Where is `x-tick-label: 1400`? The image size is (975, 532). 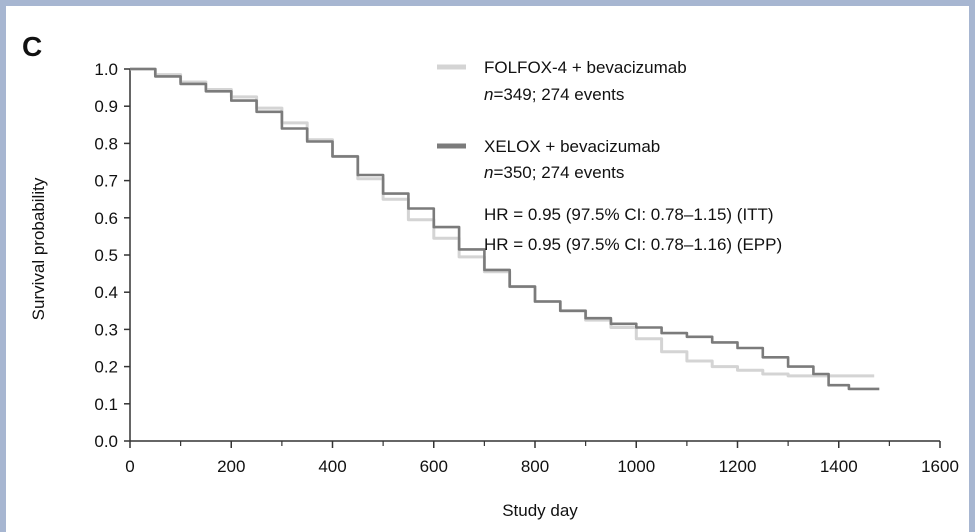 x-tick-label: 1400 is located at coordinates (839, 466).